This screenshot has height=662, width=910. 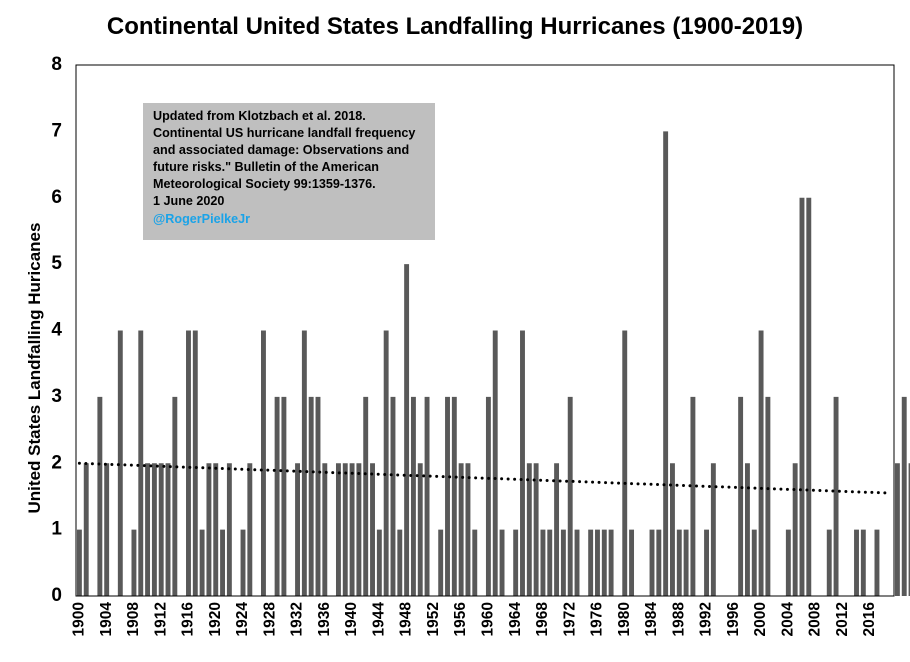 I want to click on annotation-line: Updated from Klotzbach et al. 2018., so click(x=259, y=116).